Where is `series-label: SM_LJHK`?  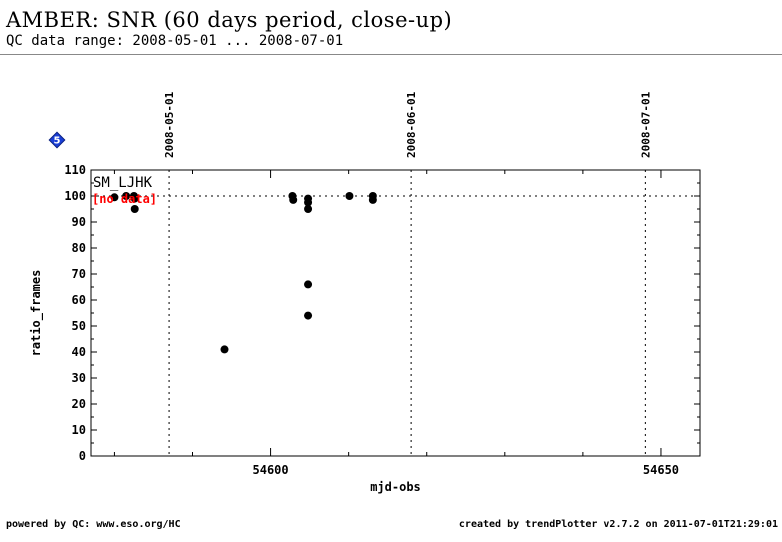 series-label: SM_LJHK is located at coordinates (123, 183).